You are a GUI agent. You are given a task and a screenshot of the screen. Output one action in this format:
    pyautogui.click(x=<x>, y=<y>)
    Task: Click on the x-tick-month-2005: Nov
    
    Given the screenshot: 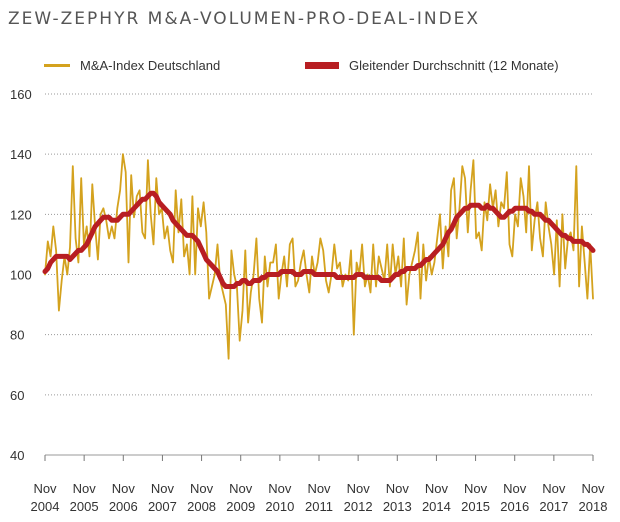 What is the action you would take?
    pyautogui.click(x=85, y=488)
    